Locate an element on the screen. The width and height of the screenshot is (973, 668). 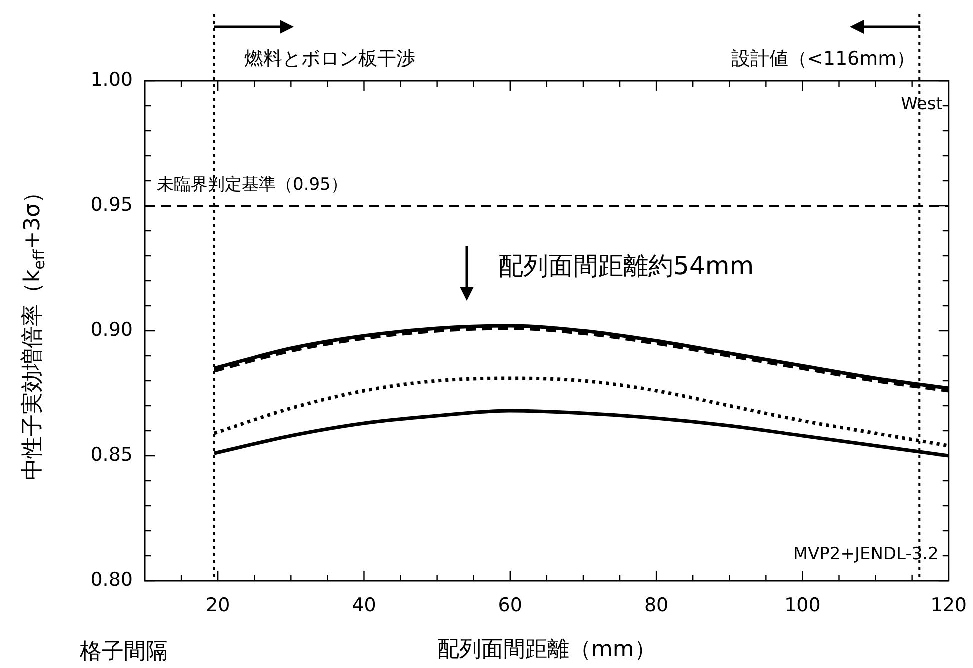
annotation: 配列面間距離約54mm is located at coordinates (626, 266).